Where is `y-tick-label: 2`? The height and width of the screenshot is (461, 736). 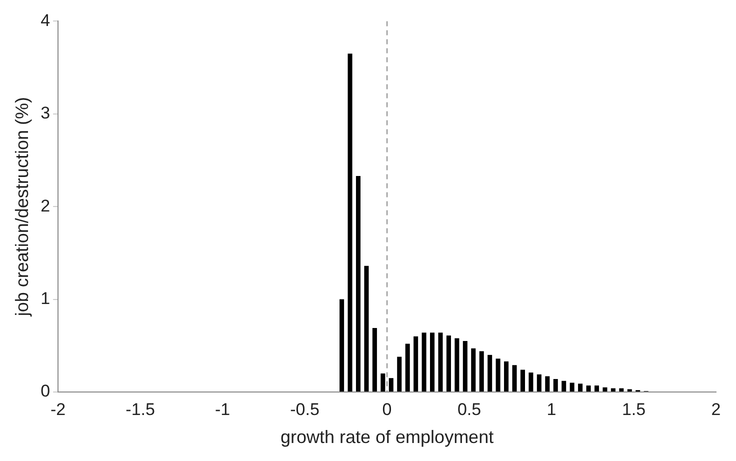 y-tick-label: 2 is located at coordinates (45, 206).